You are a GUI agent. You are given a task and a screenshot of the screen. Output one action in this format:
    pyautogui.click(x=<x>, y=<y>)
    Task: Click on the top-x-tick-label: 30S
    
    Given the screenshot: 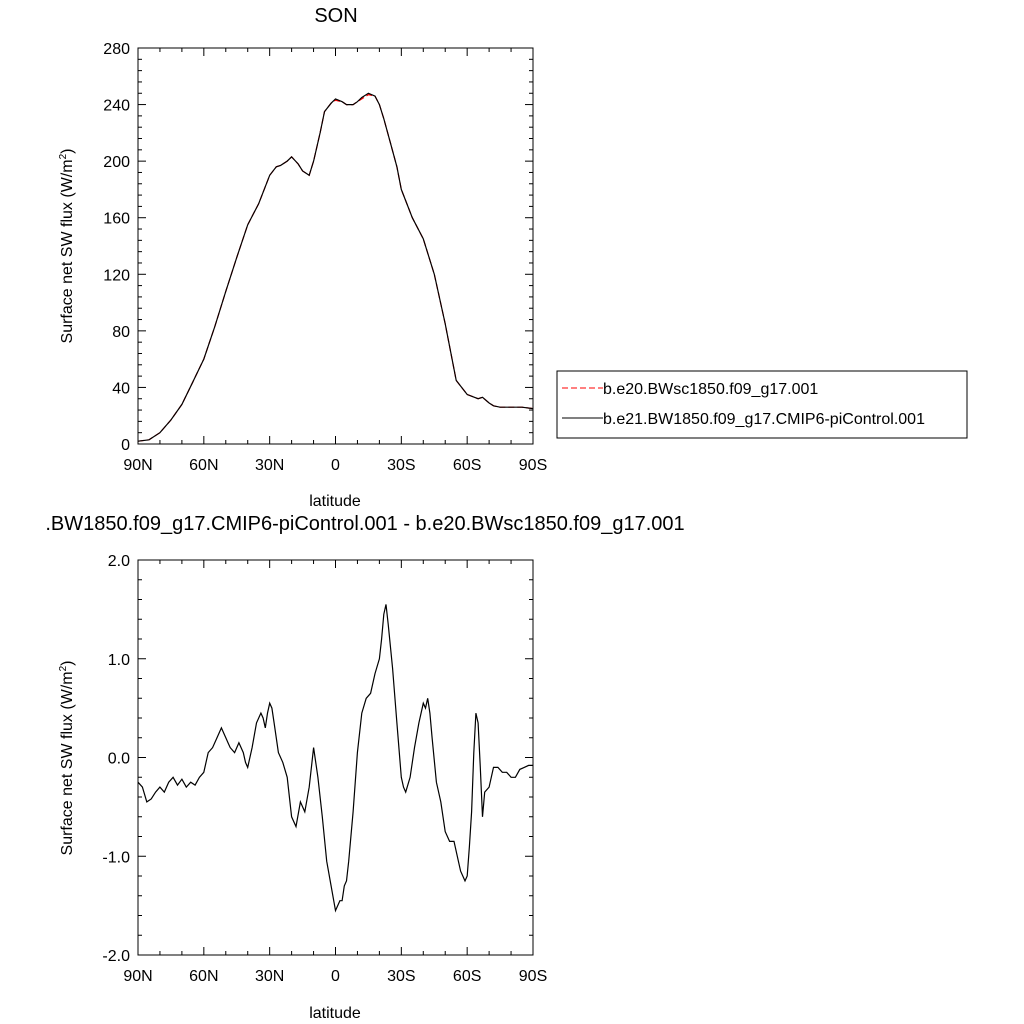 What is the action you would take?
    pyautogui.click(x=401, y=465)
    